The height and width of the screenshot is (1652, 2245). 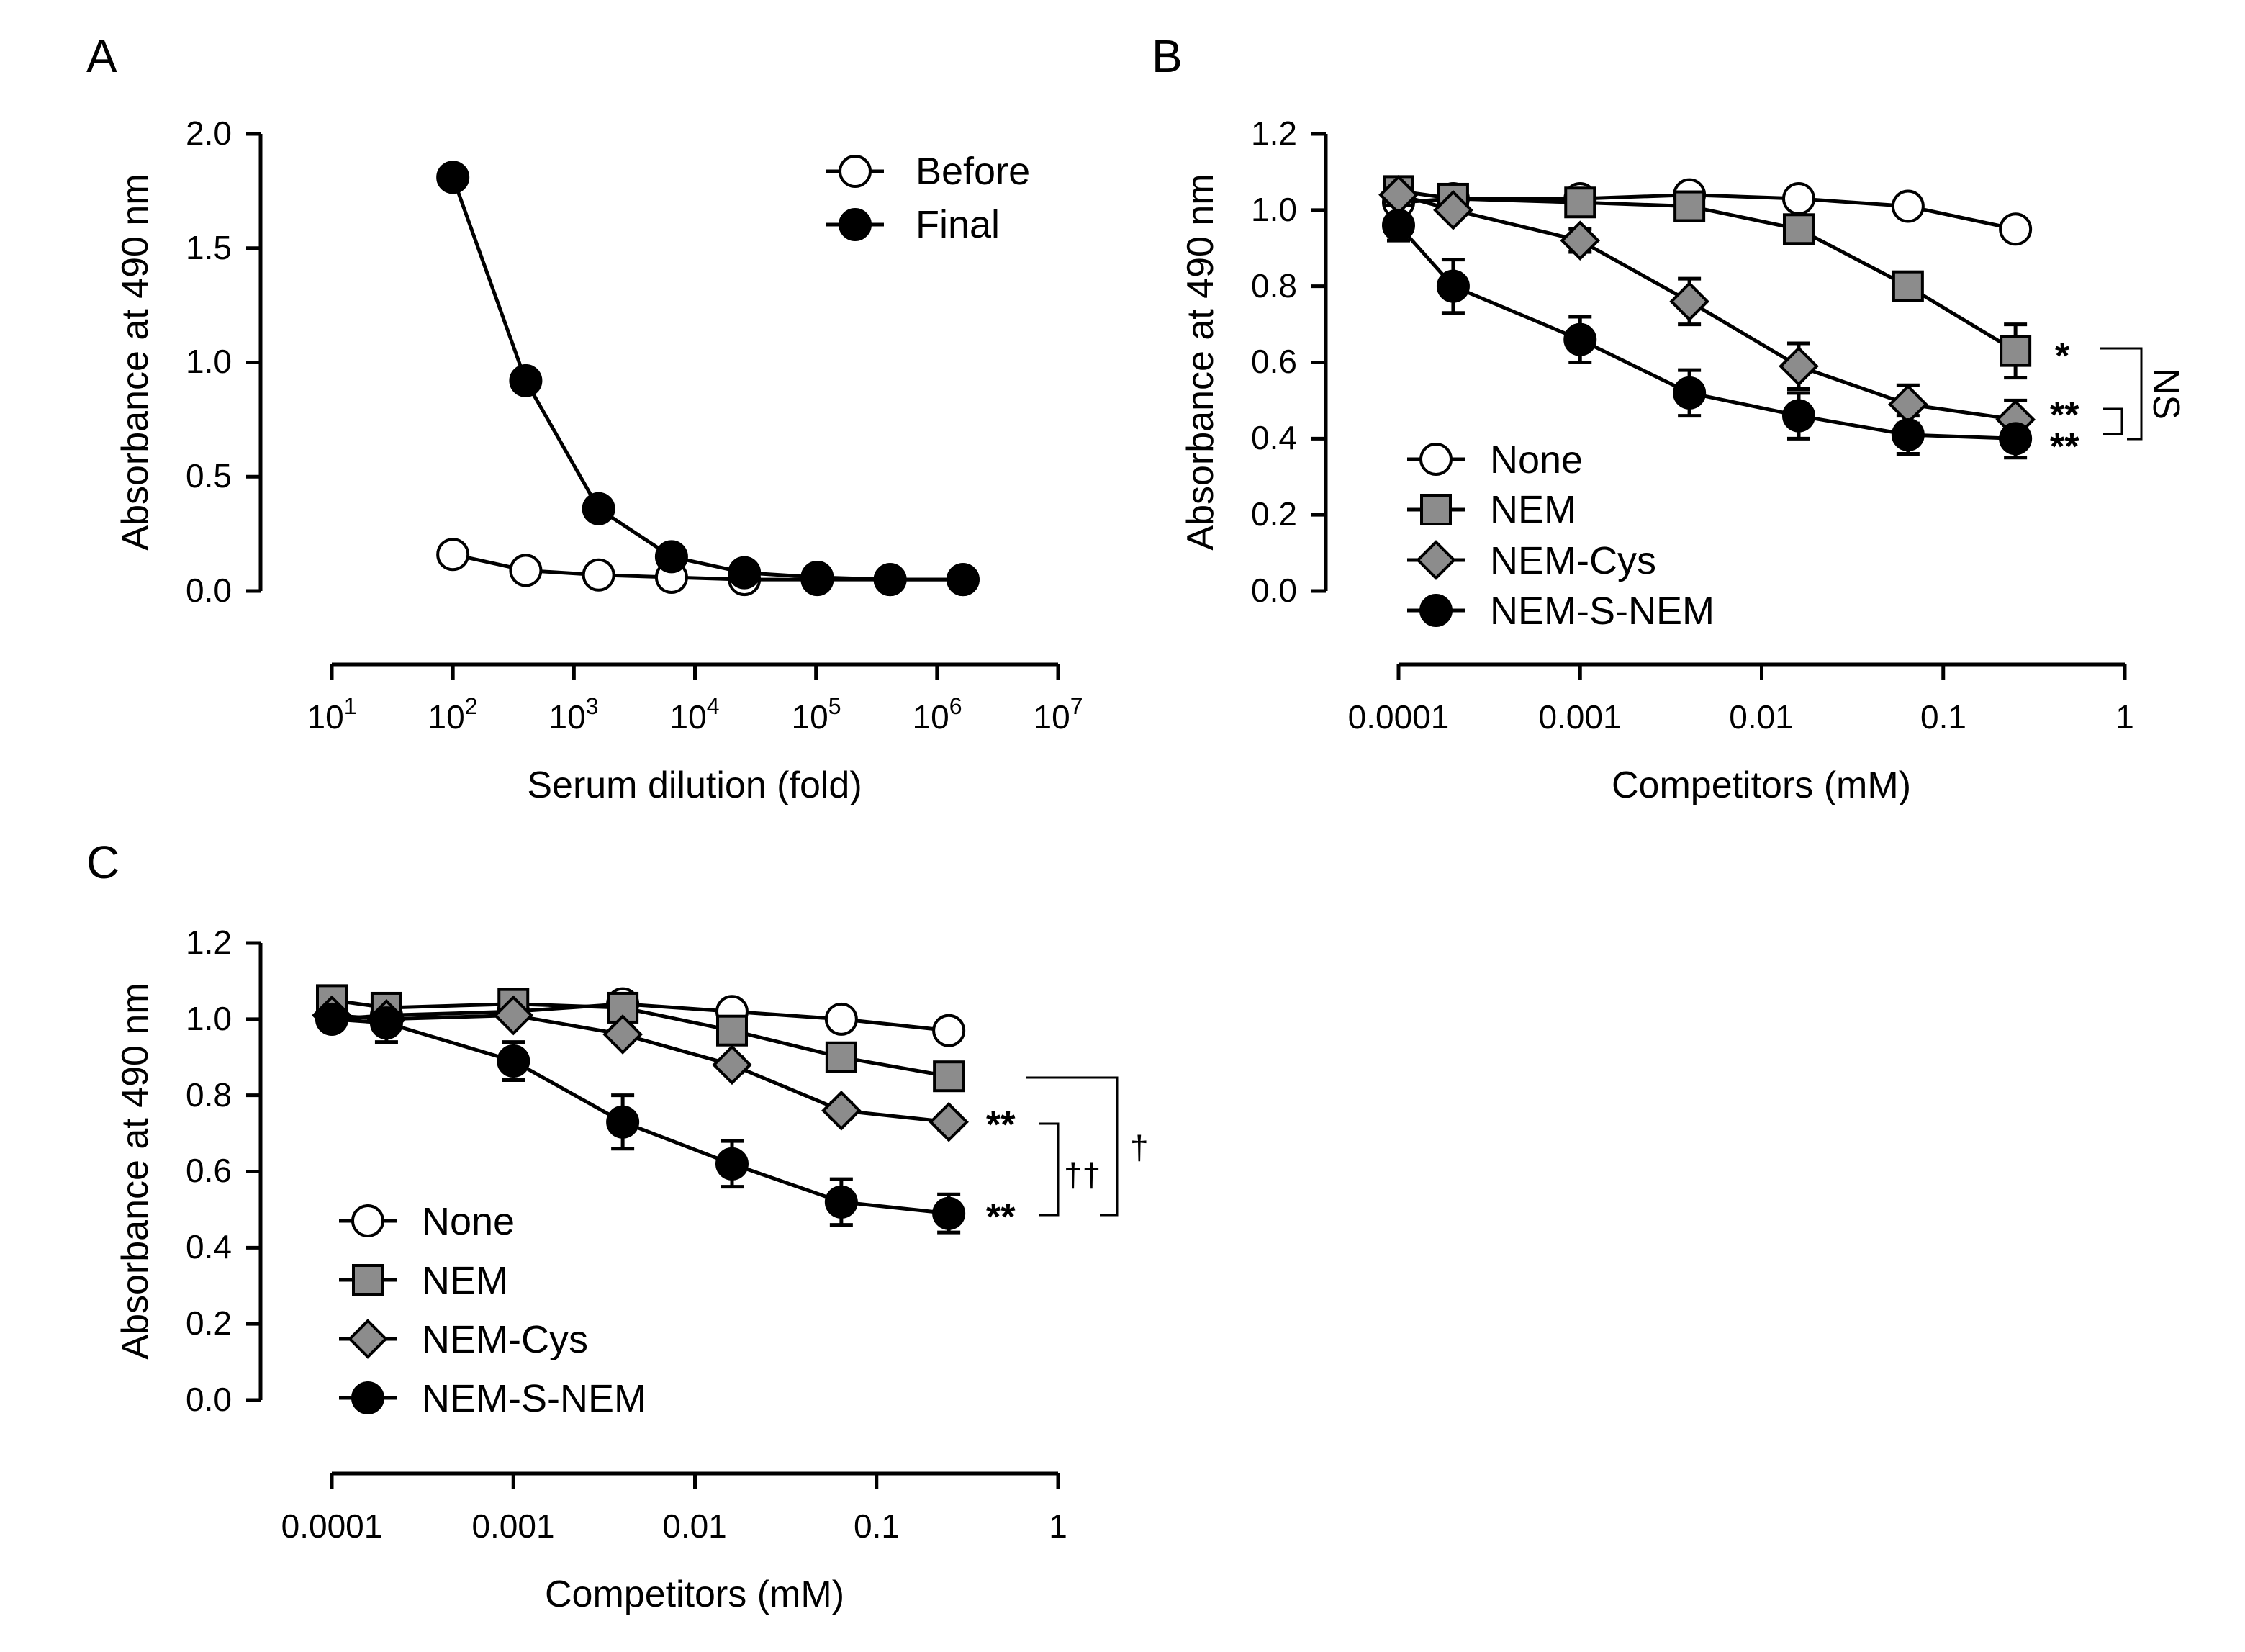 What do you see at coordinates (209, 248) in the screenshot?
I see `y-tick-label: 1.5` at bounding box center [209, 248].